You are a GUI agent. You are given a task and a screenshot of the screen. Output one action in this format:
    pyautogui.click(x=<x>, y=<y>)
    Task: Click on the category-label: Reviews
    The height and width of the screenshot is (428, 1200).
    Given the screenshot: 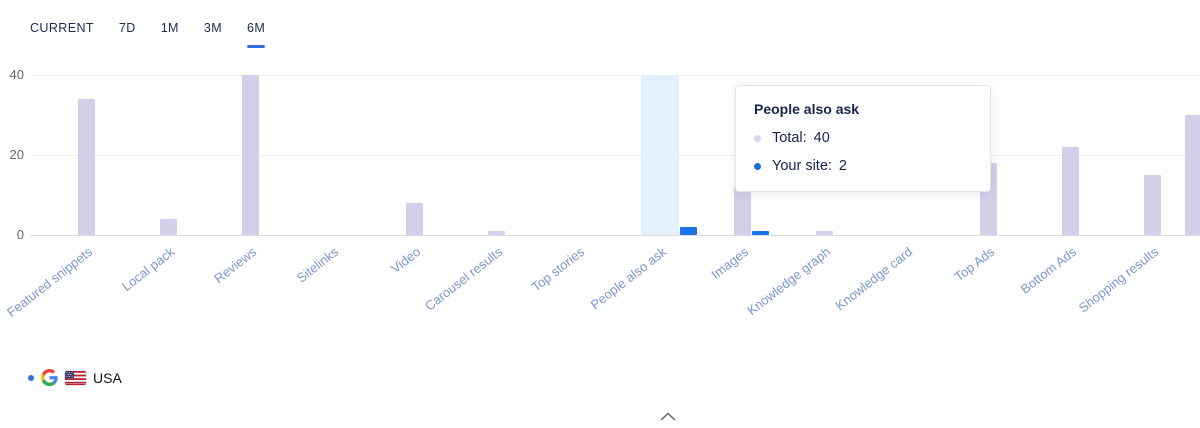 What is the action you would take?
    pyautogui.click(x=235, y=265)
    